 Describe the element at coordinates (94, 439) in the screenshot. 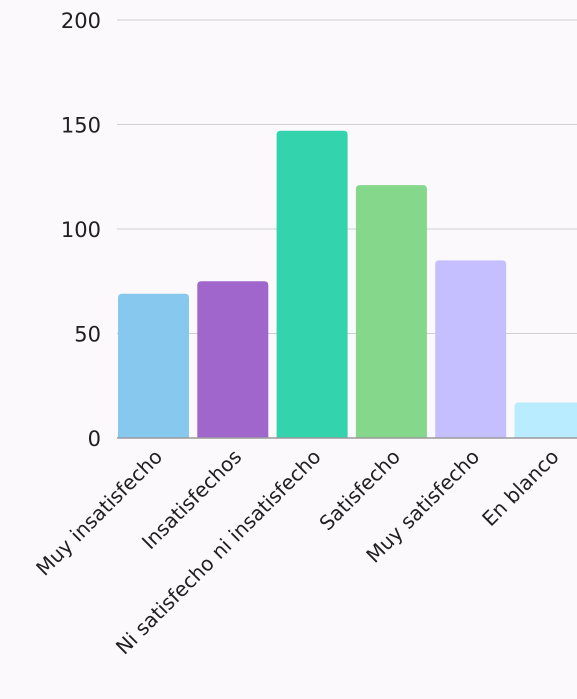

I see `y-tick-label: 0` at that location.